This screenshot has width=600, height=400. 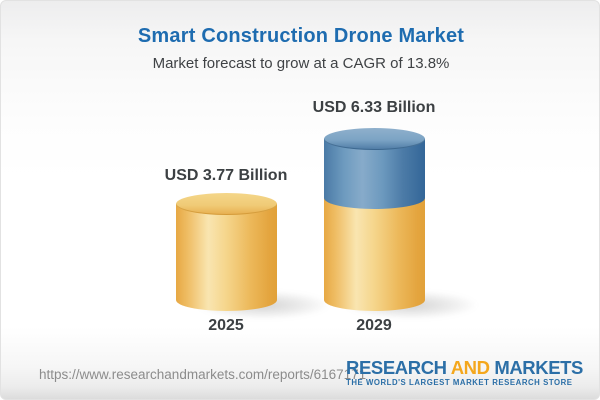 I want to click on value-label-2029: USD 6.33 Billion, so click(x=374, y=107).